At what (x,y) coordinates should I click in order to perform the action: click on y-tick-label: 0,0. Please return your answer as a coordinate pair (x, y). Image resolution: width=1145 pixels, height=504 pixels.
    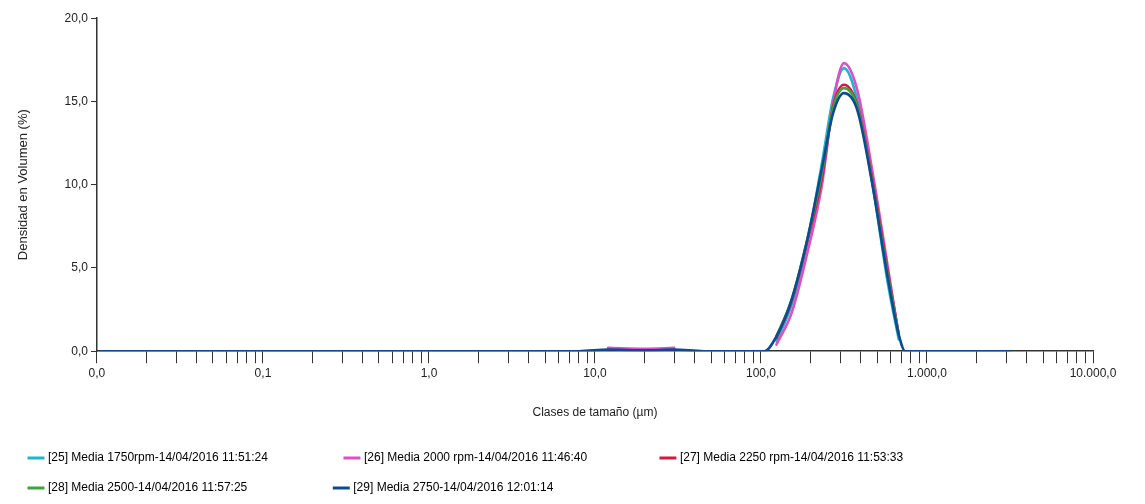
    Looking at the image, I should click on (80, 350).